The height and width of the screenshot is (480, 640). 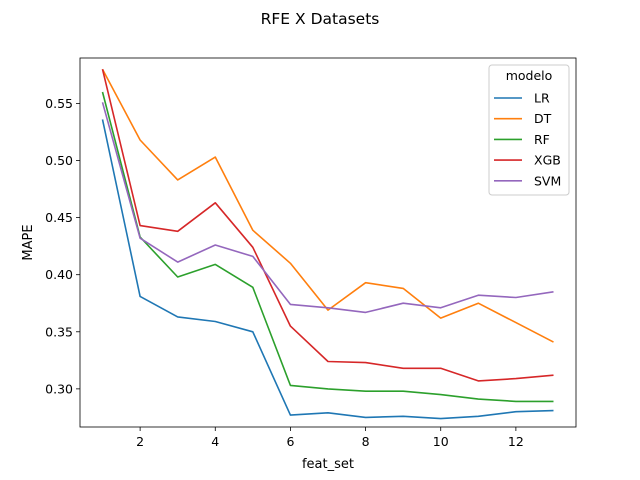 What do you see at coordinates (290, 441) in the screenshot?
I see `x-tick-label: 6` at bounding box center [290, 441].